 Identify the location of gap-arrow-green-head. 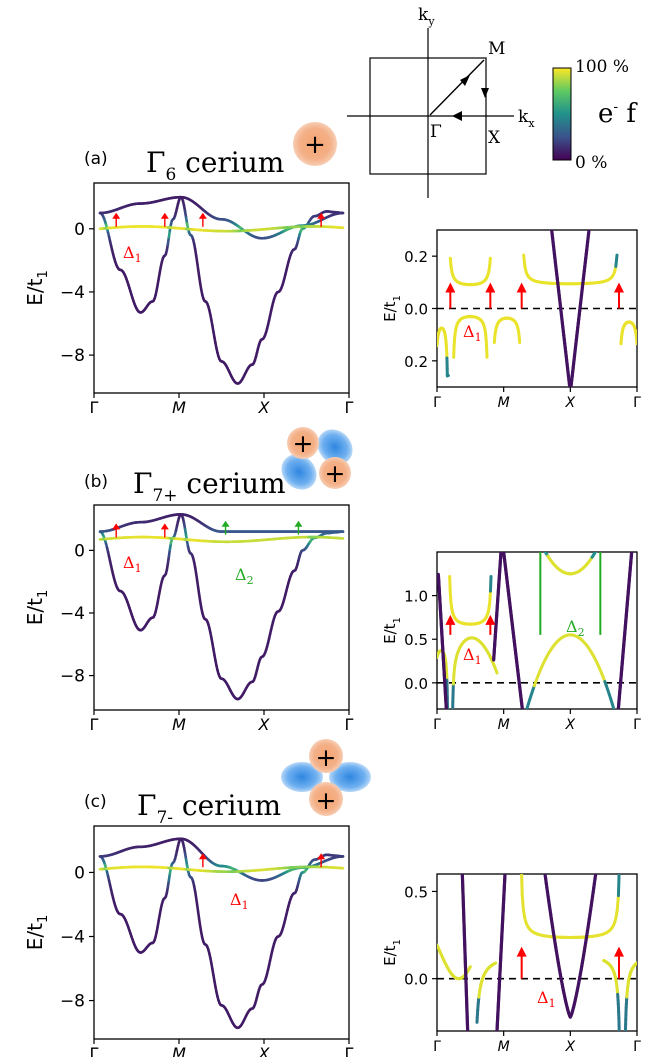
(298, 523).